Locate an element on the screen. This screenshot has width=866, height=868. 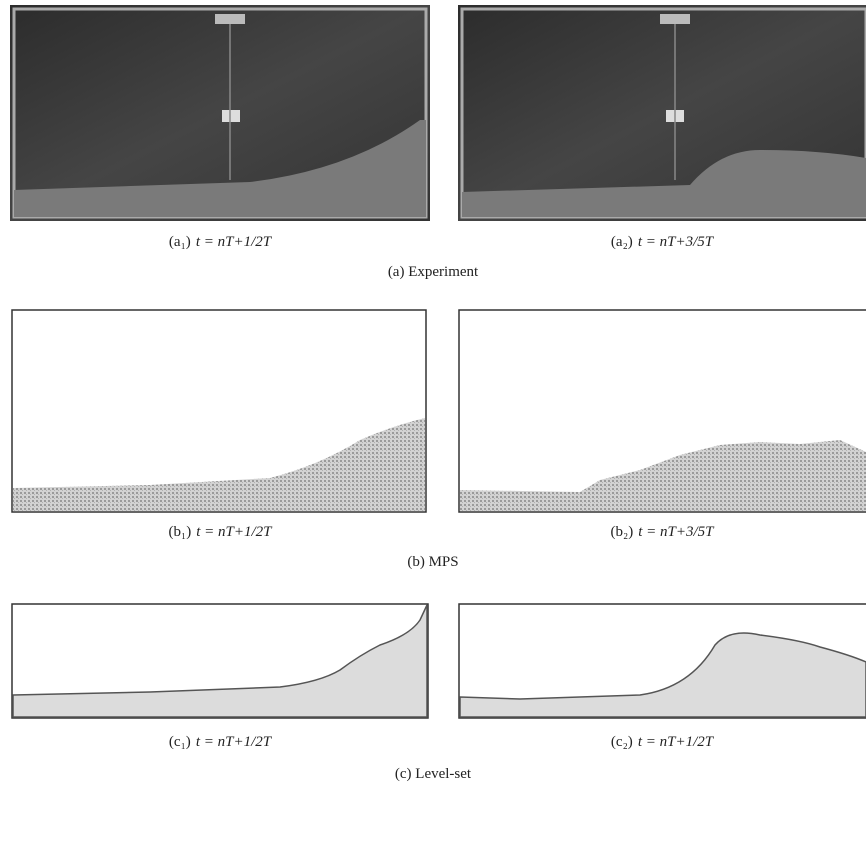
caption-part: (a₂) is located at coordinates (622, 242).